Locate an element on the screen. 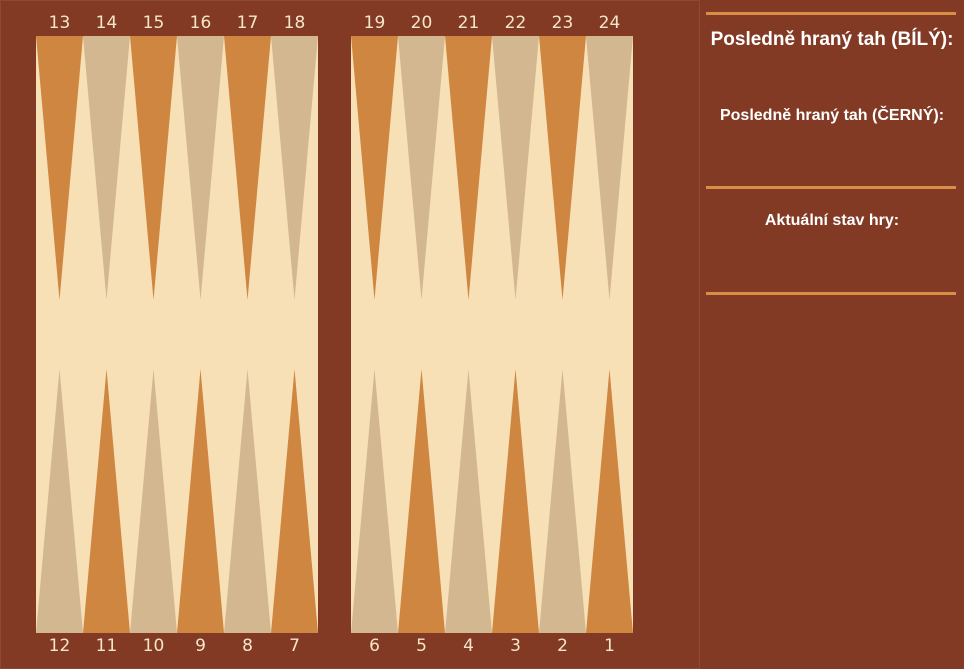  point-number-19: 19 is located at coordinates (374, 23).